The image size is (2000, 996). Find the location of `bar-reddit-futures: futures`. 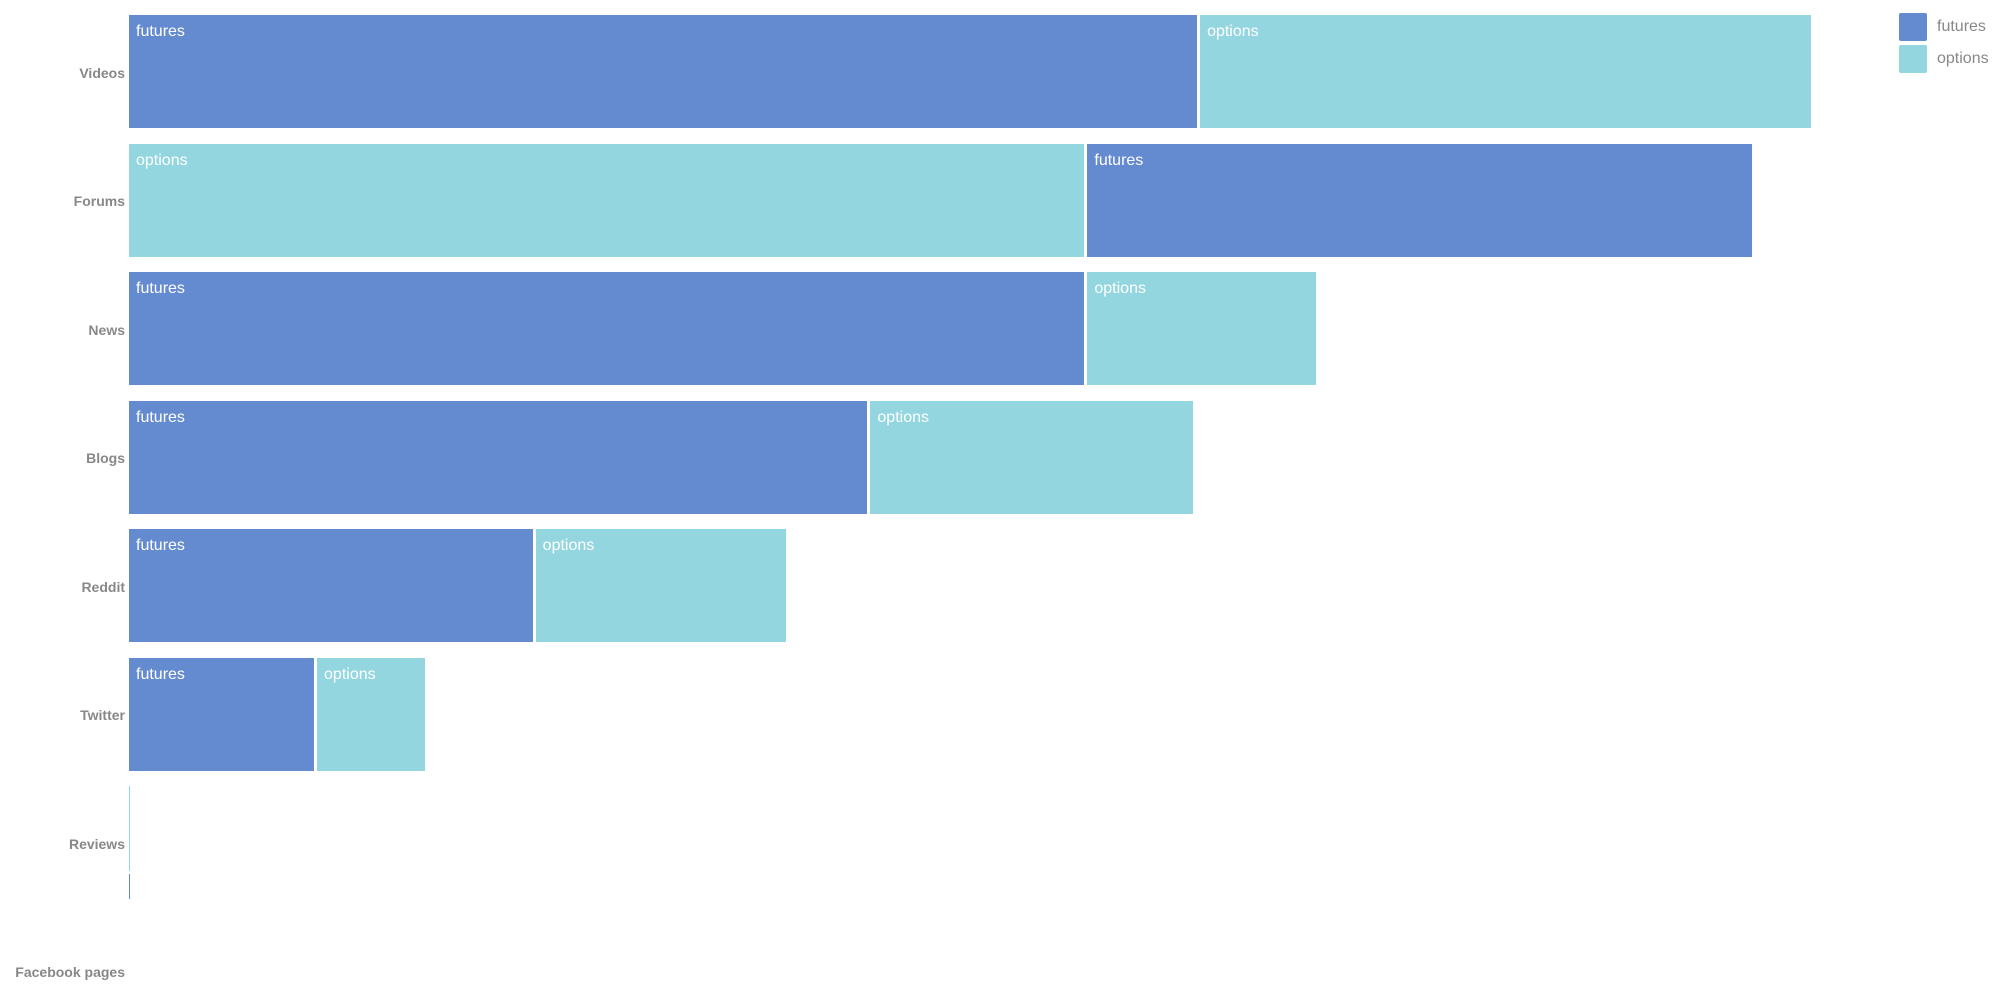

bar-reddit-futures: futures is located at coordinates (331, 585).